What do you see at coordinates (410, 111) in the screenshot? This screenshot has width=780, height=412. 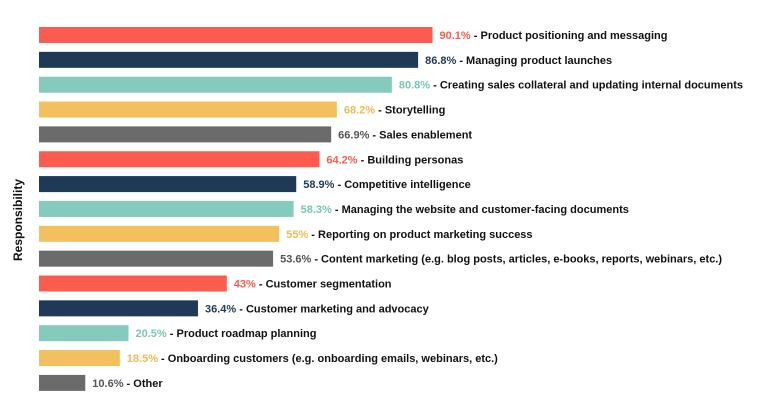 I see `category-label: - Storytelling` at bounding box center [410, 111].